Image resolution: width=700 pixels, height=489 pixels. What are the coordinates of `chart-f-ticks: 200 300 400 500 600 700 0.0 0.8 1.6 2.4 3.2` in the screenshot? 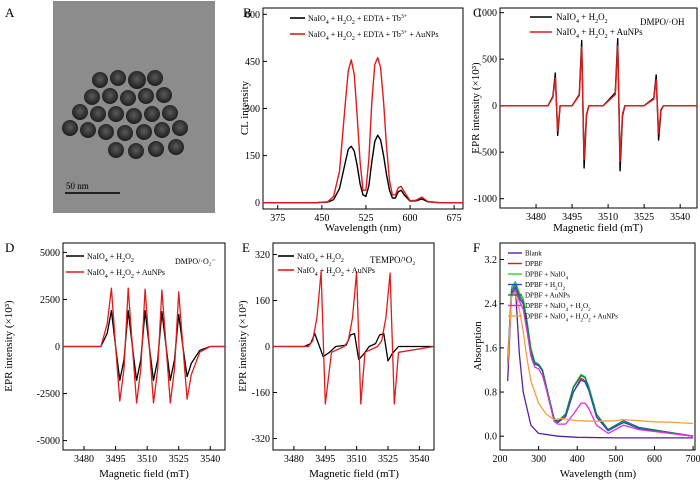 It's located at (592, 360).